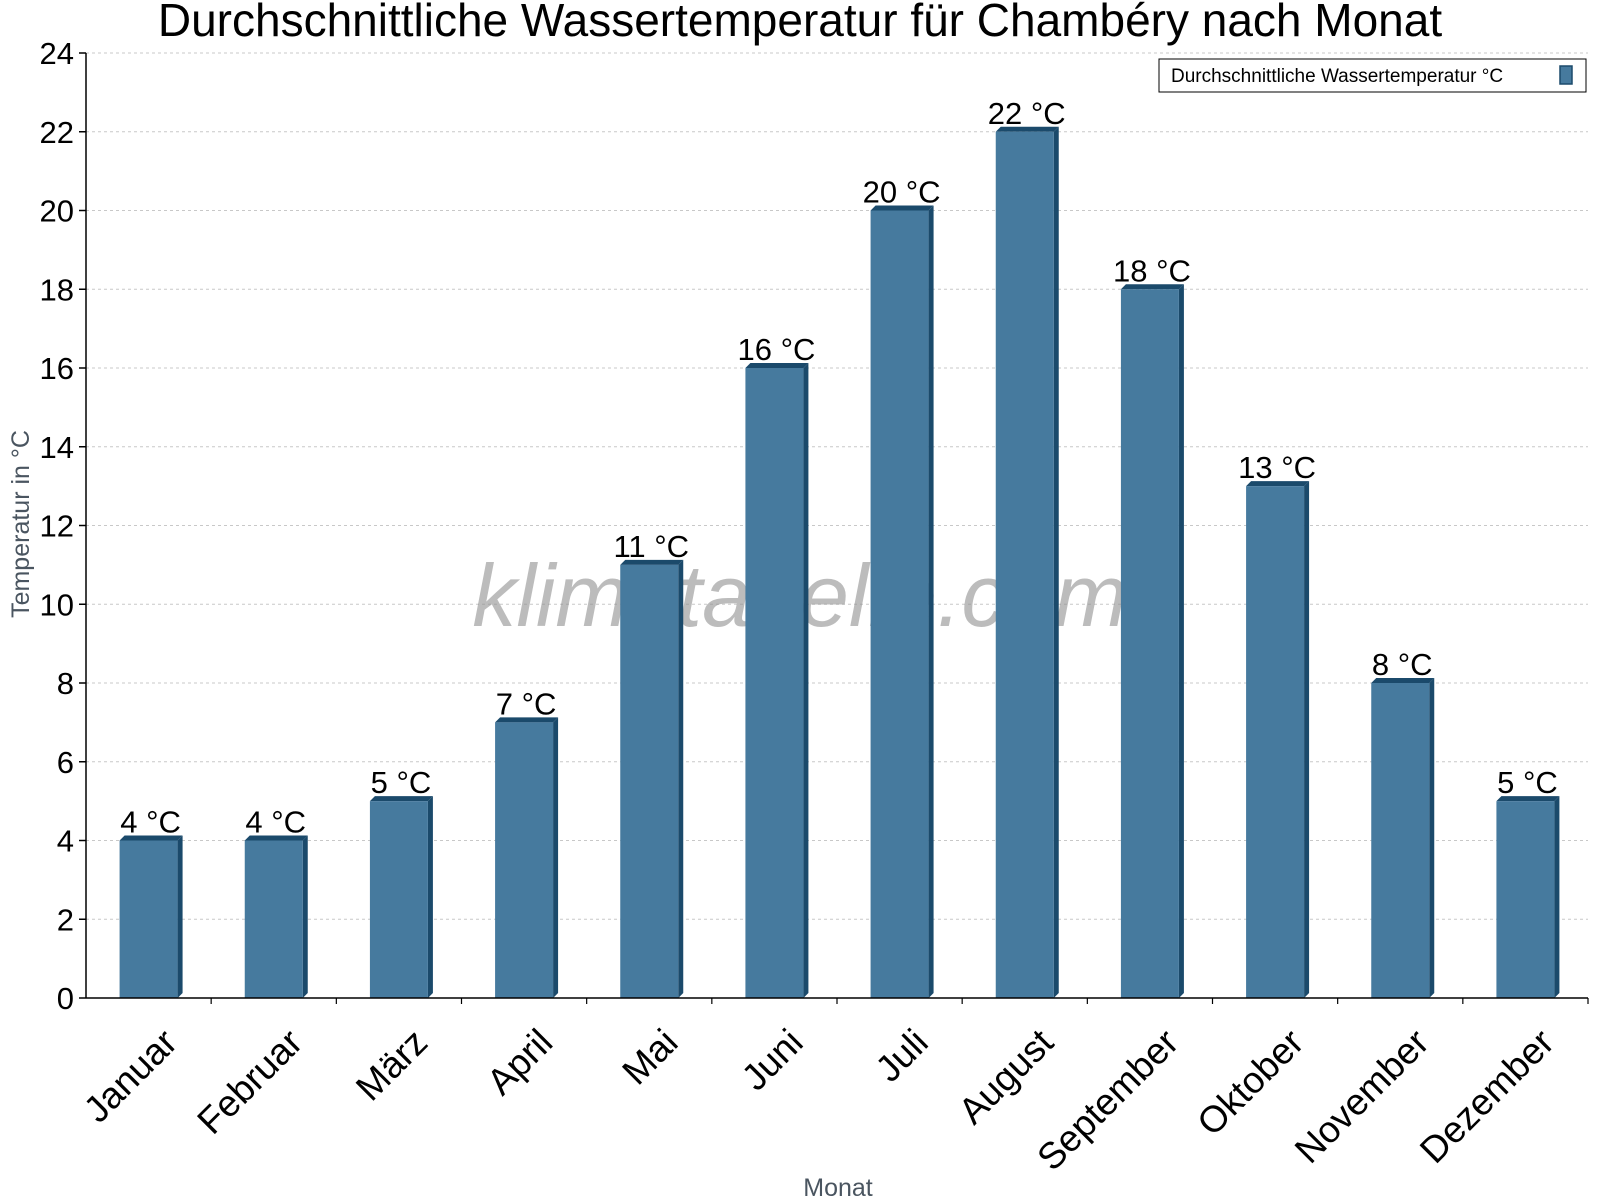  Describe the element at coordinates (57, 447) in the screenshot. I see `y-tick-label: 14` at that location.